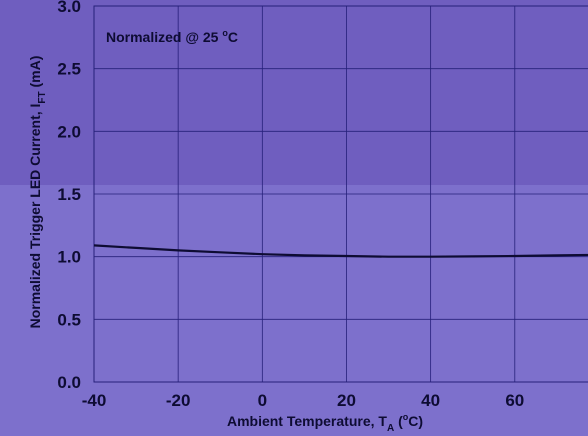 This screenshot has height=436, width=588. Describe the element at coordinates (514, 400) in the screenshot. I see `x-tick-label: 60` at that location.